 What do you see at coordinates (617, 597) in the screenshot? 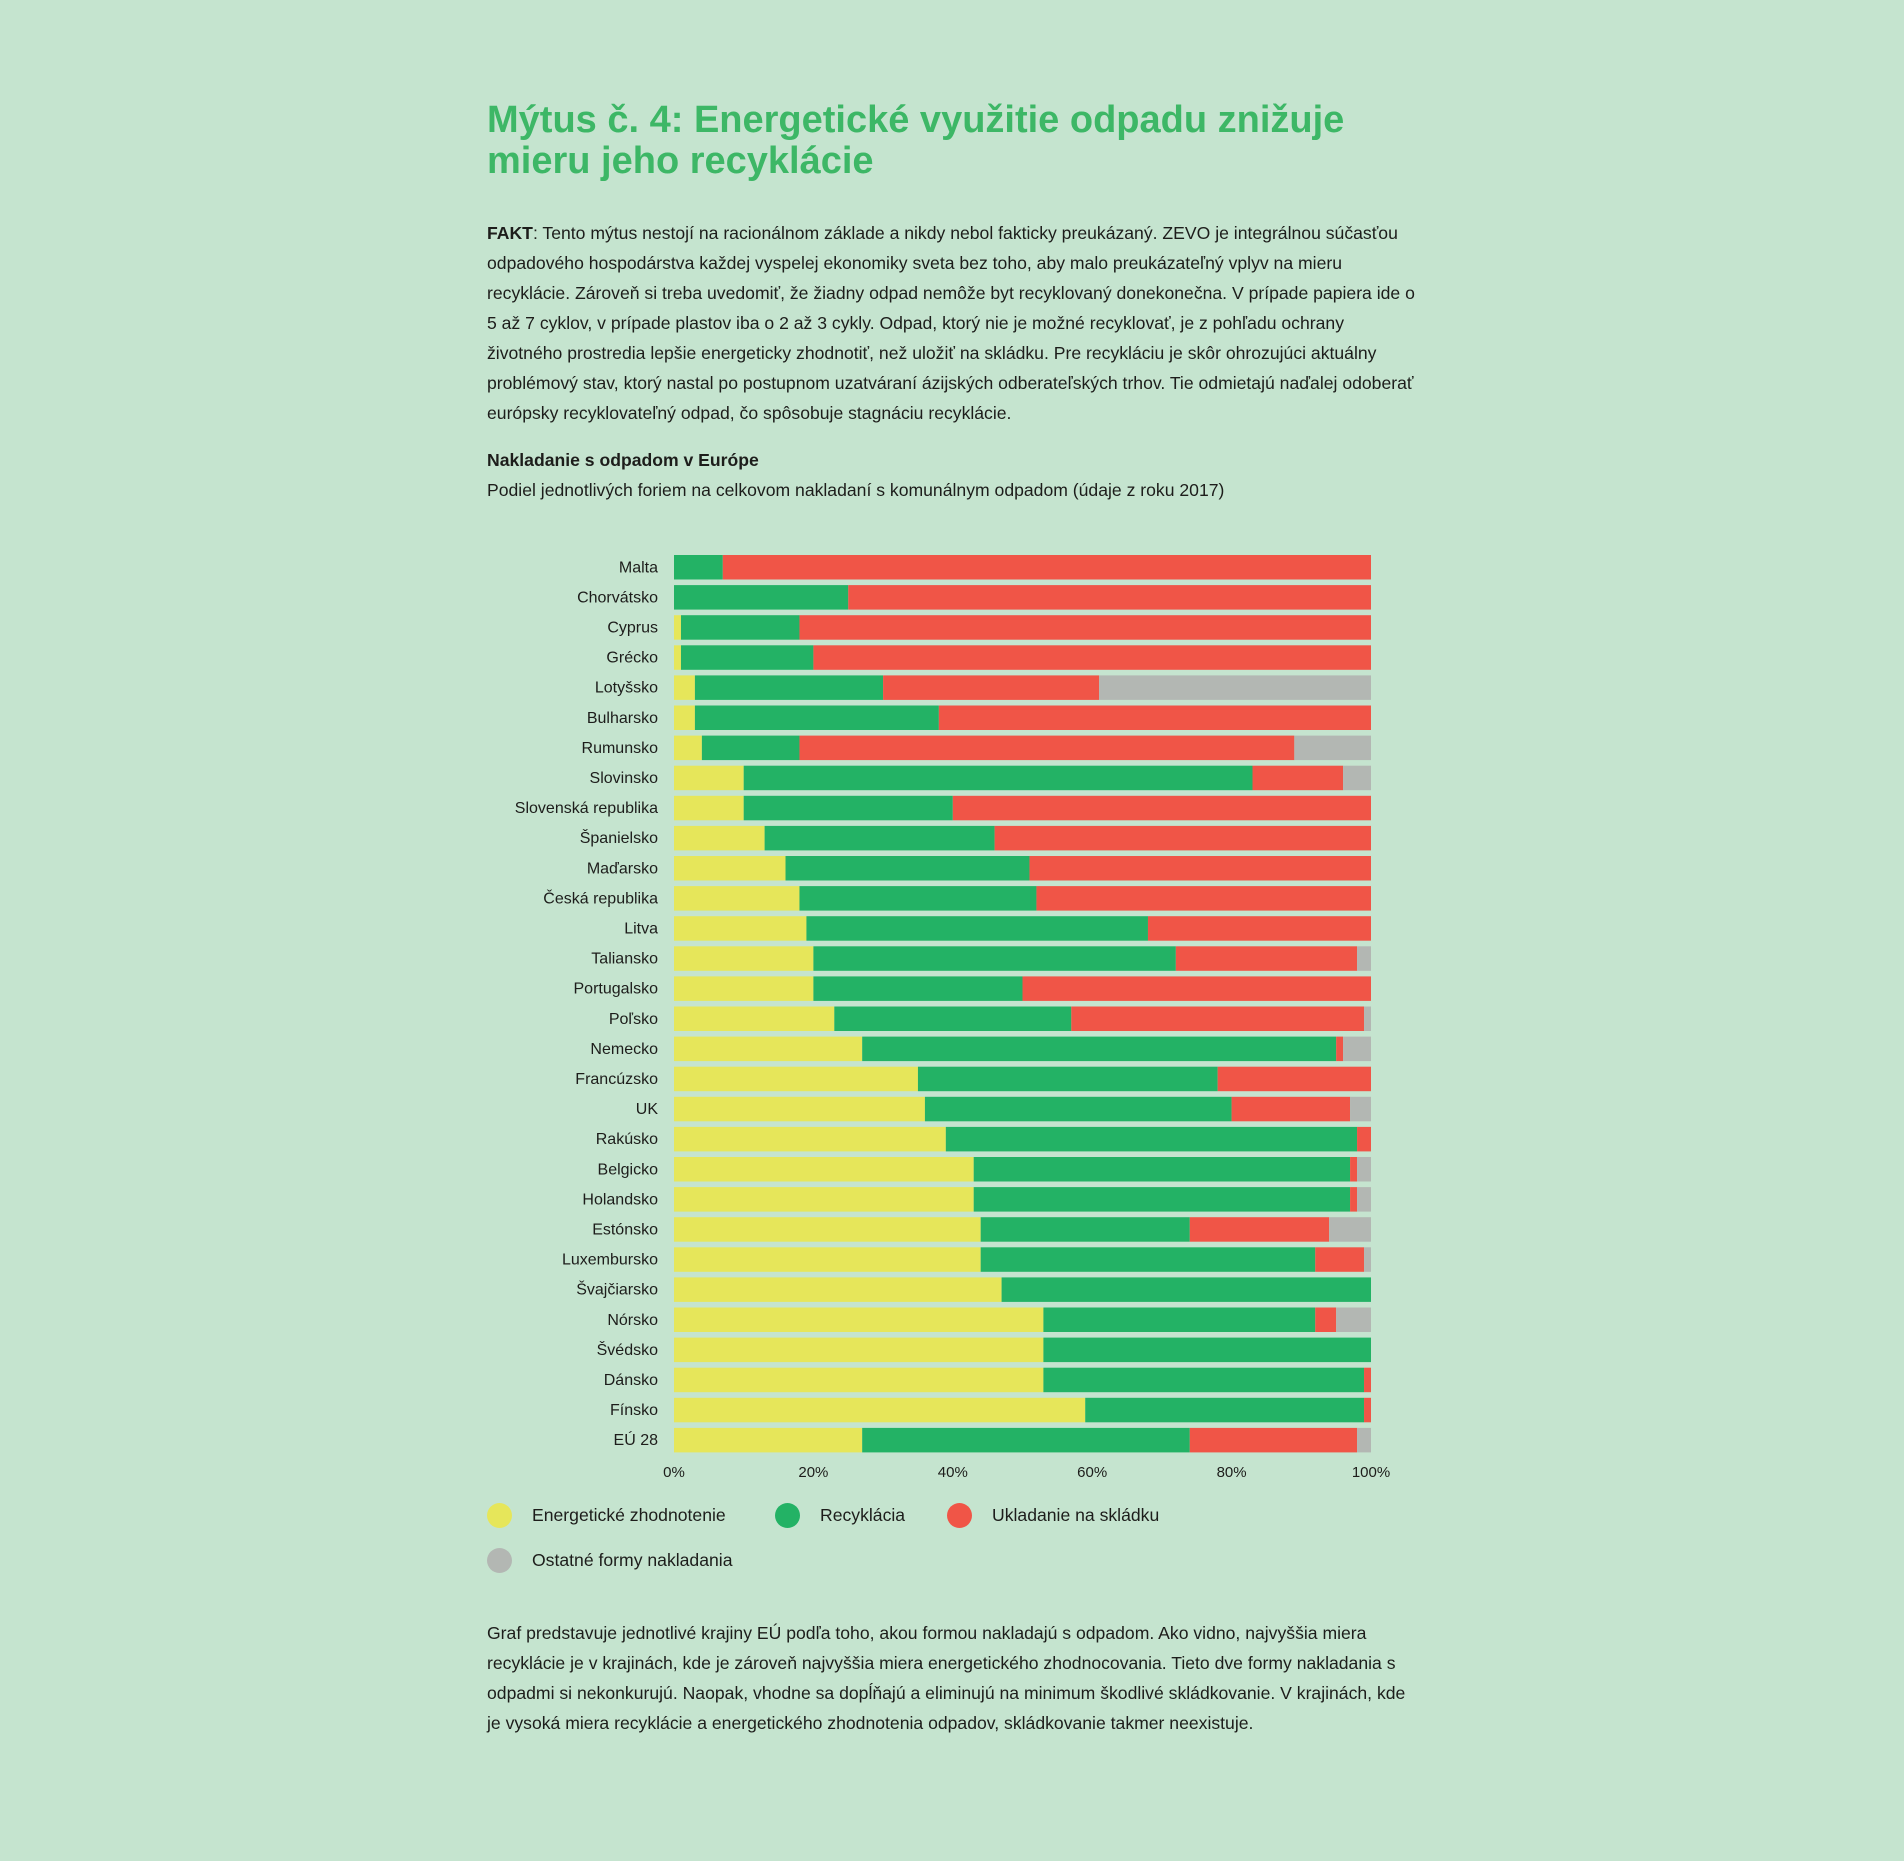
I see `category-label-chorvatsko: Chorvátsko` at bounding box center [617, 597].